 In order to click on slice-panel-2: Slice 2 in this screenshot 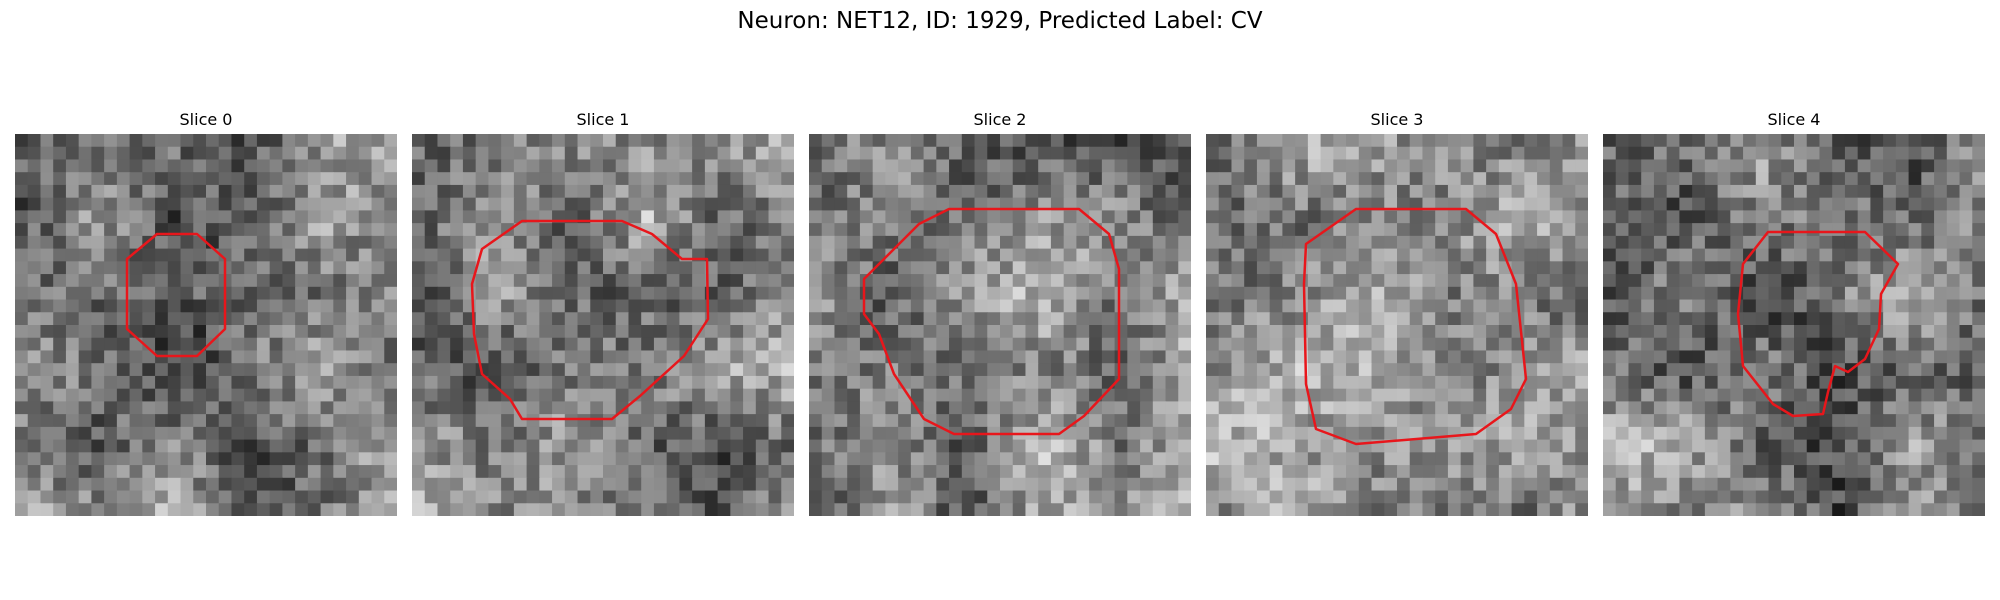, I will do `click(1000, 313)`.